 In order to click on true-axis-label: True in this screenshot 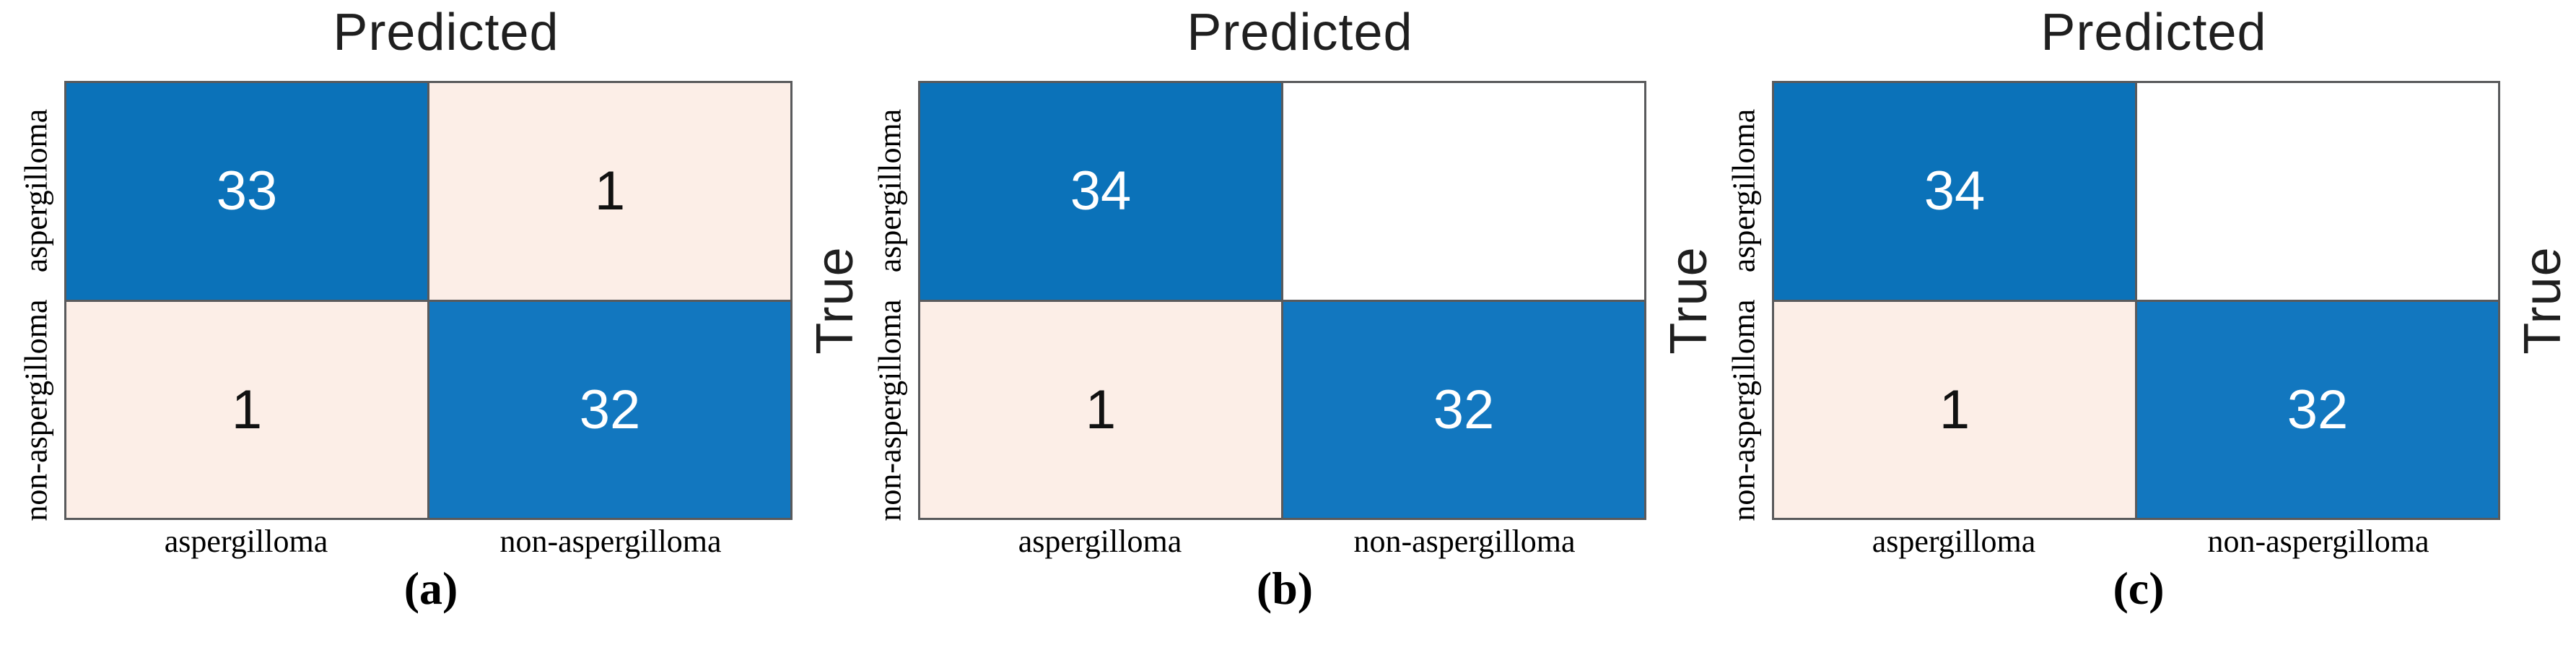, I will do `click(2543, 300)`.